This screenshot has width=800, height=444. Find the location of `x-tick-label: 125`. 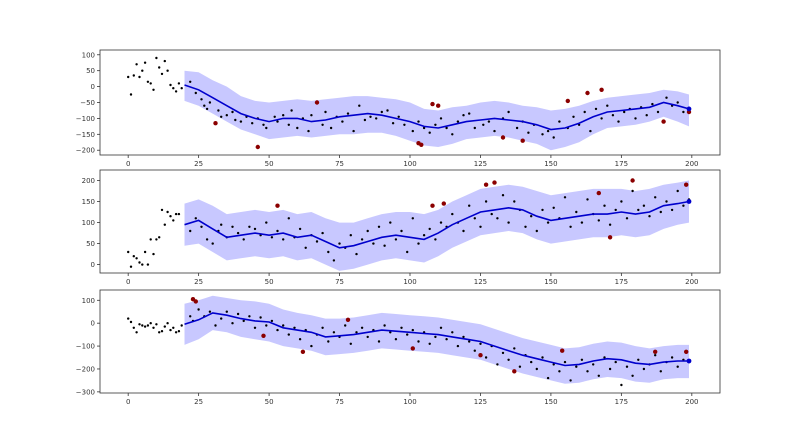

x-tick-label: 125 is located at coordinates (480, 164).